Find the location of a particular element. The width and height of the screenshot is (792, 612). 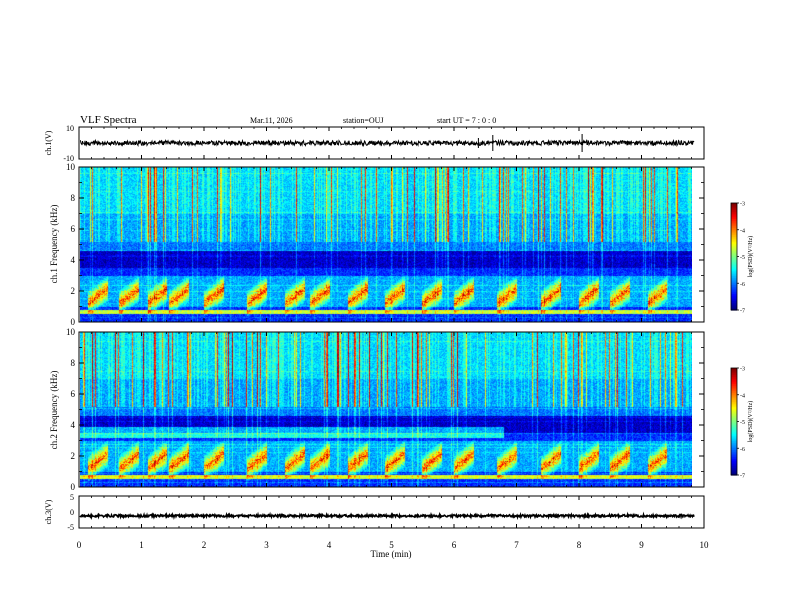

colorbar-tick-label: -7 is located at coordinates (742, 312).